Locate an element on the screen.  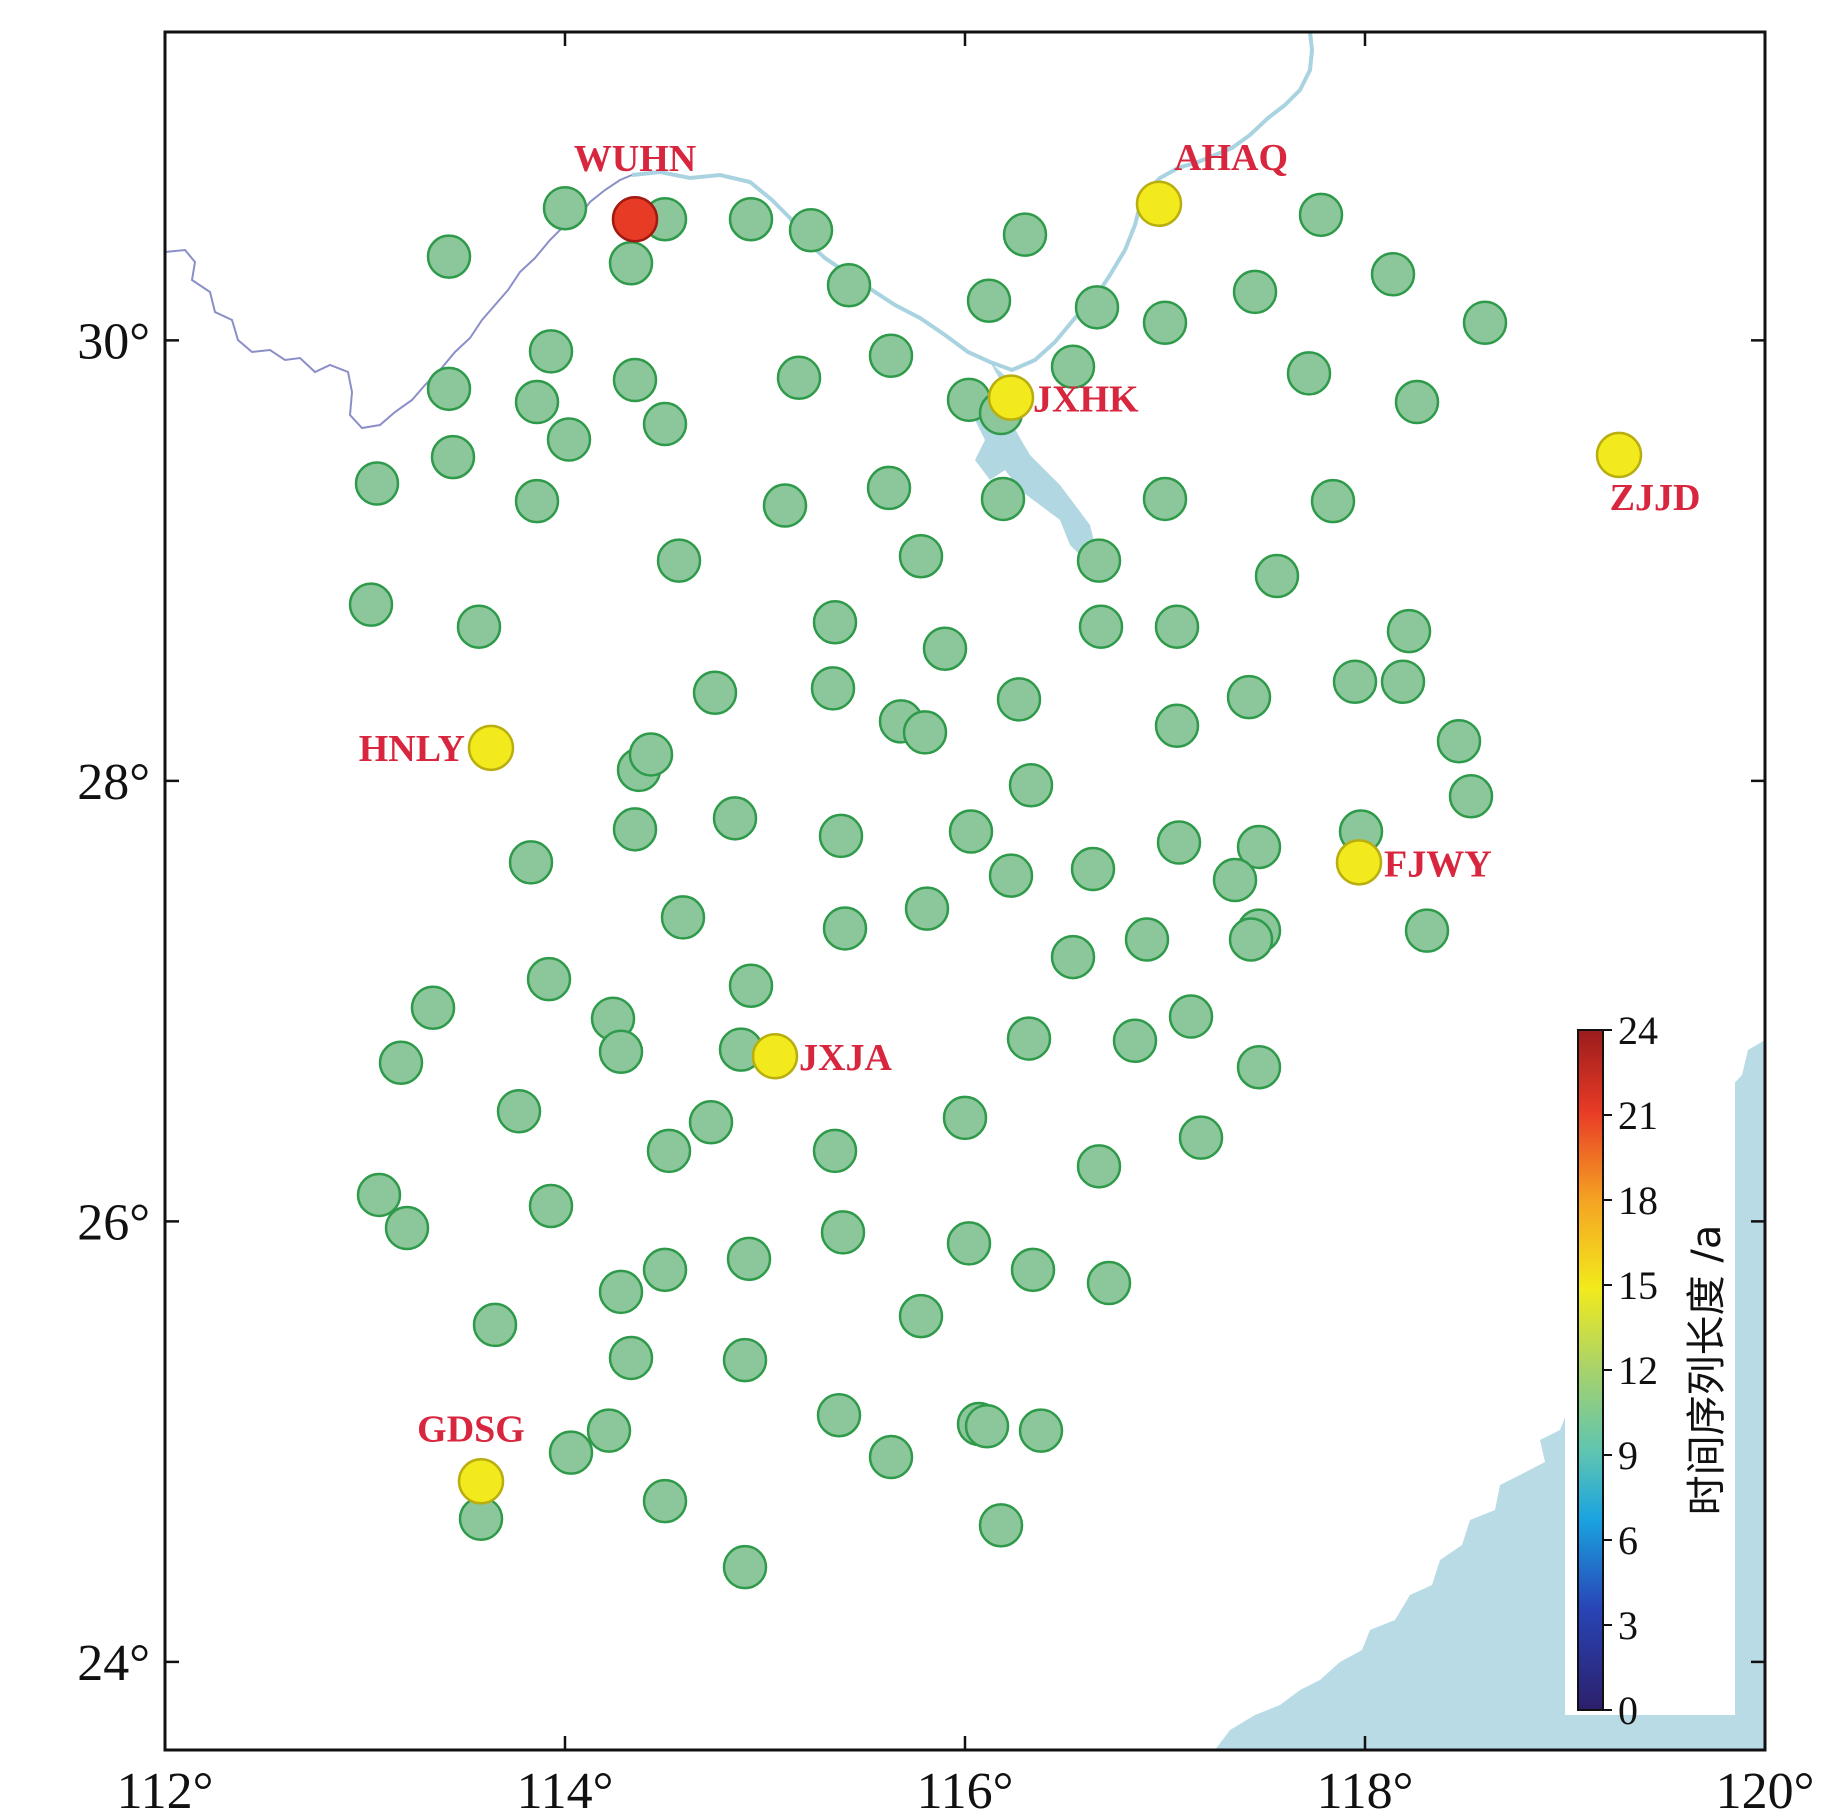
x-tick-label: 112° is located at coordinates (165, 1791).